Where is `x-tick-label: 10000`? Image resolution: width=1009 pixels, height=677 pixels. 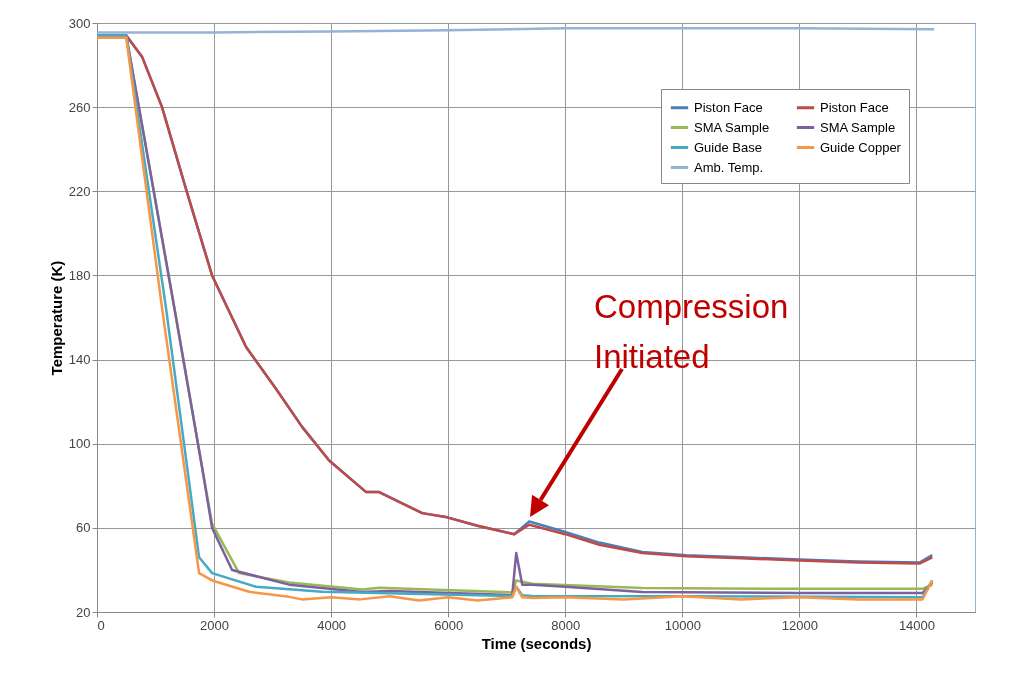 x-tick-label: 10000 is located at coordinates (682, 625).